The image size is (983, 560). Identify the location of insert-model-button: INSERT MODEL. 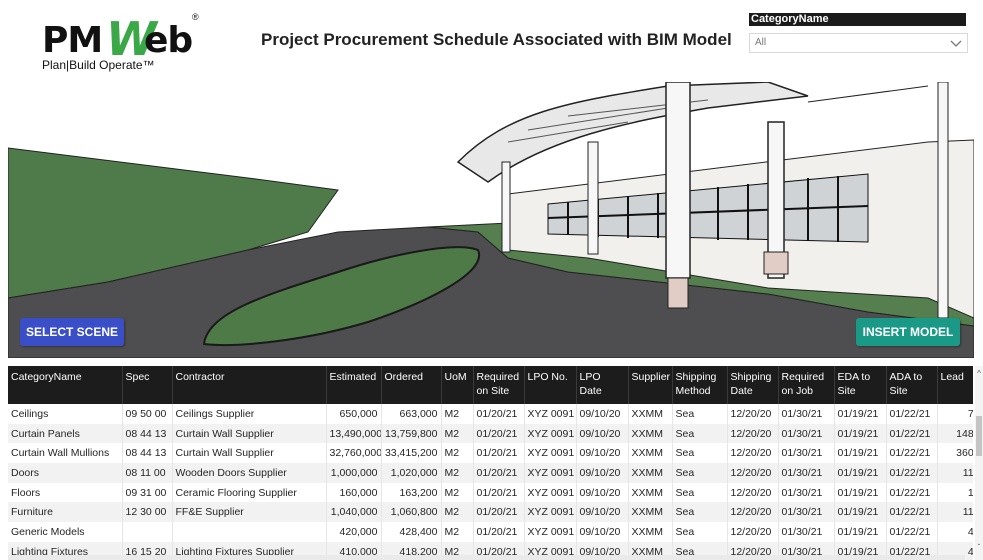
(908, 332).